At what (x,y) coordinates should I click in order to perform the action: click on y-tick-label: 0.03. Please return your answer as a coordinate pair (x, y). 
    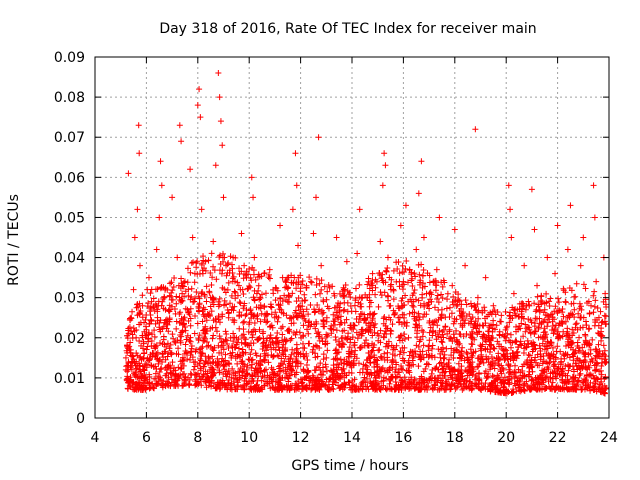
    Looking at the image, I should click on (69, 299).